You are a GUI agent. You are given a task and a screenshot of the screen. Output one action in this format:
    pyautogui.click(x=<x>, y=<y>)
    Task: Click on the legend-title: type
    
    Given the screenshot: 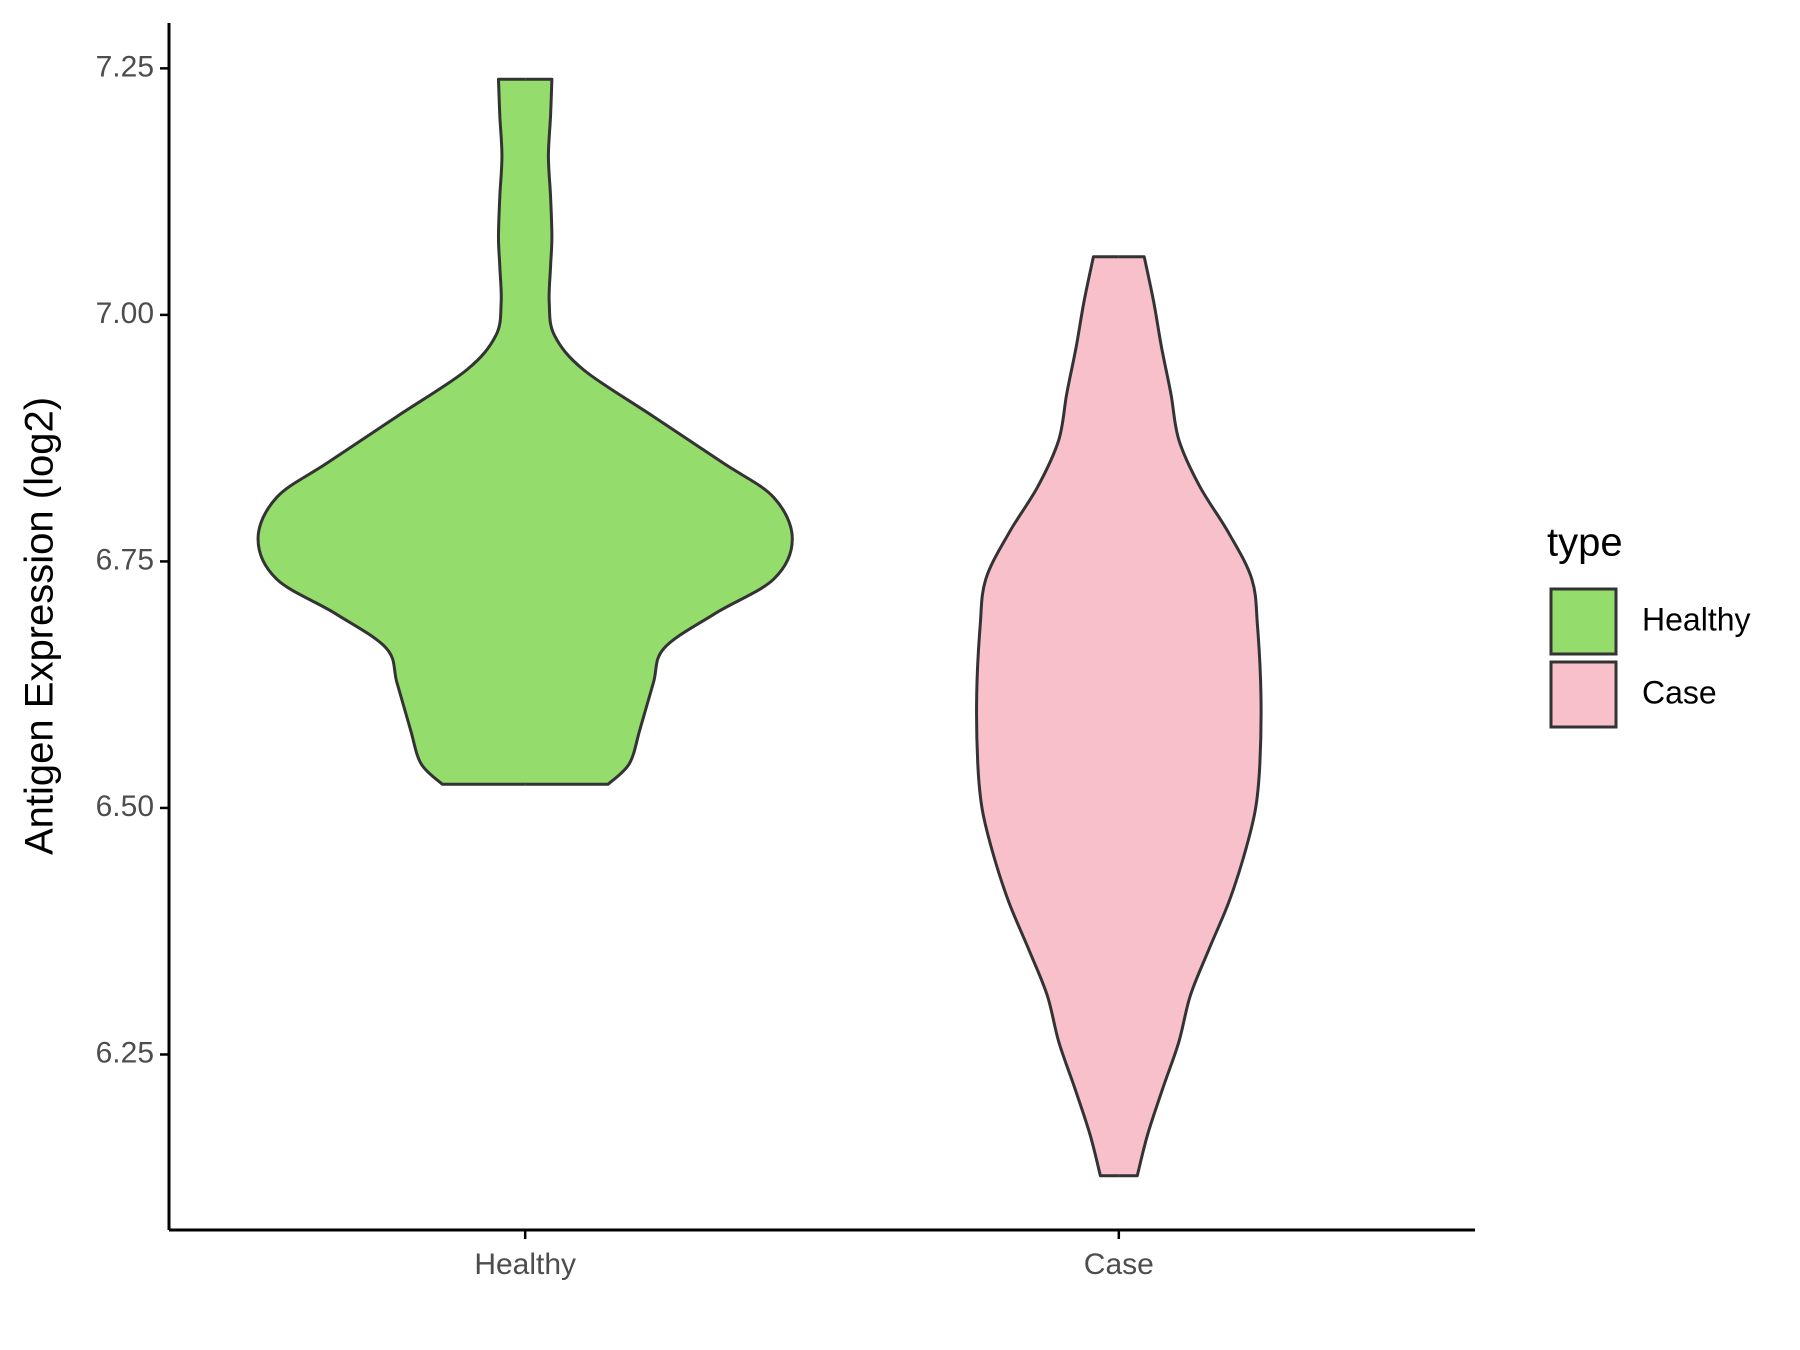 What is the action you would take?
    pyautogui.click(x=1585, y=543)
    